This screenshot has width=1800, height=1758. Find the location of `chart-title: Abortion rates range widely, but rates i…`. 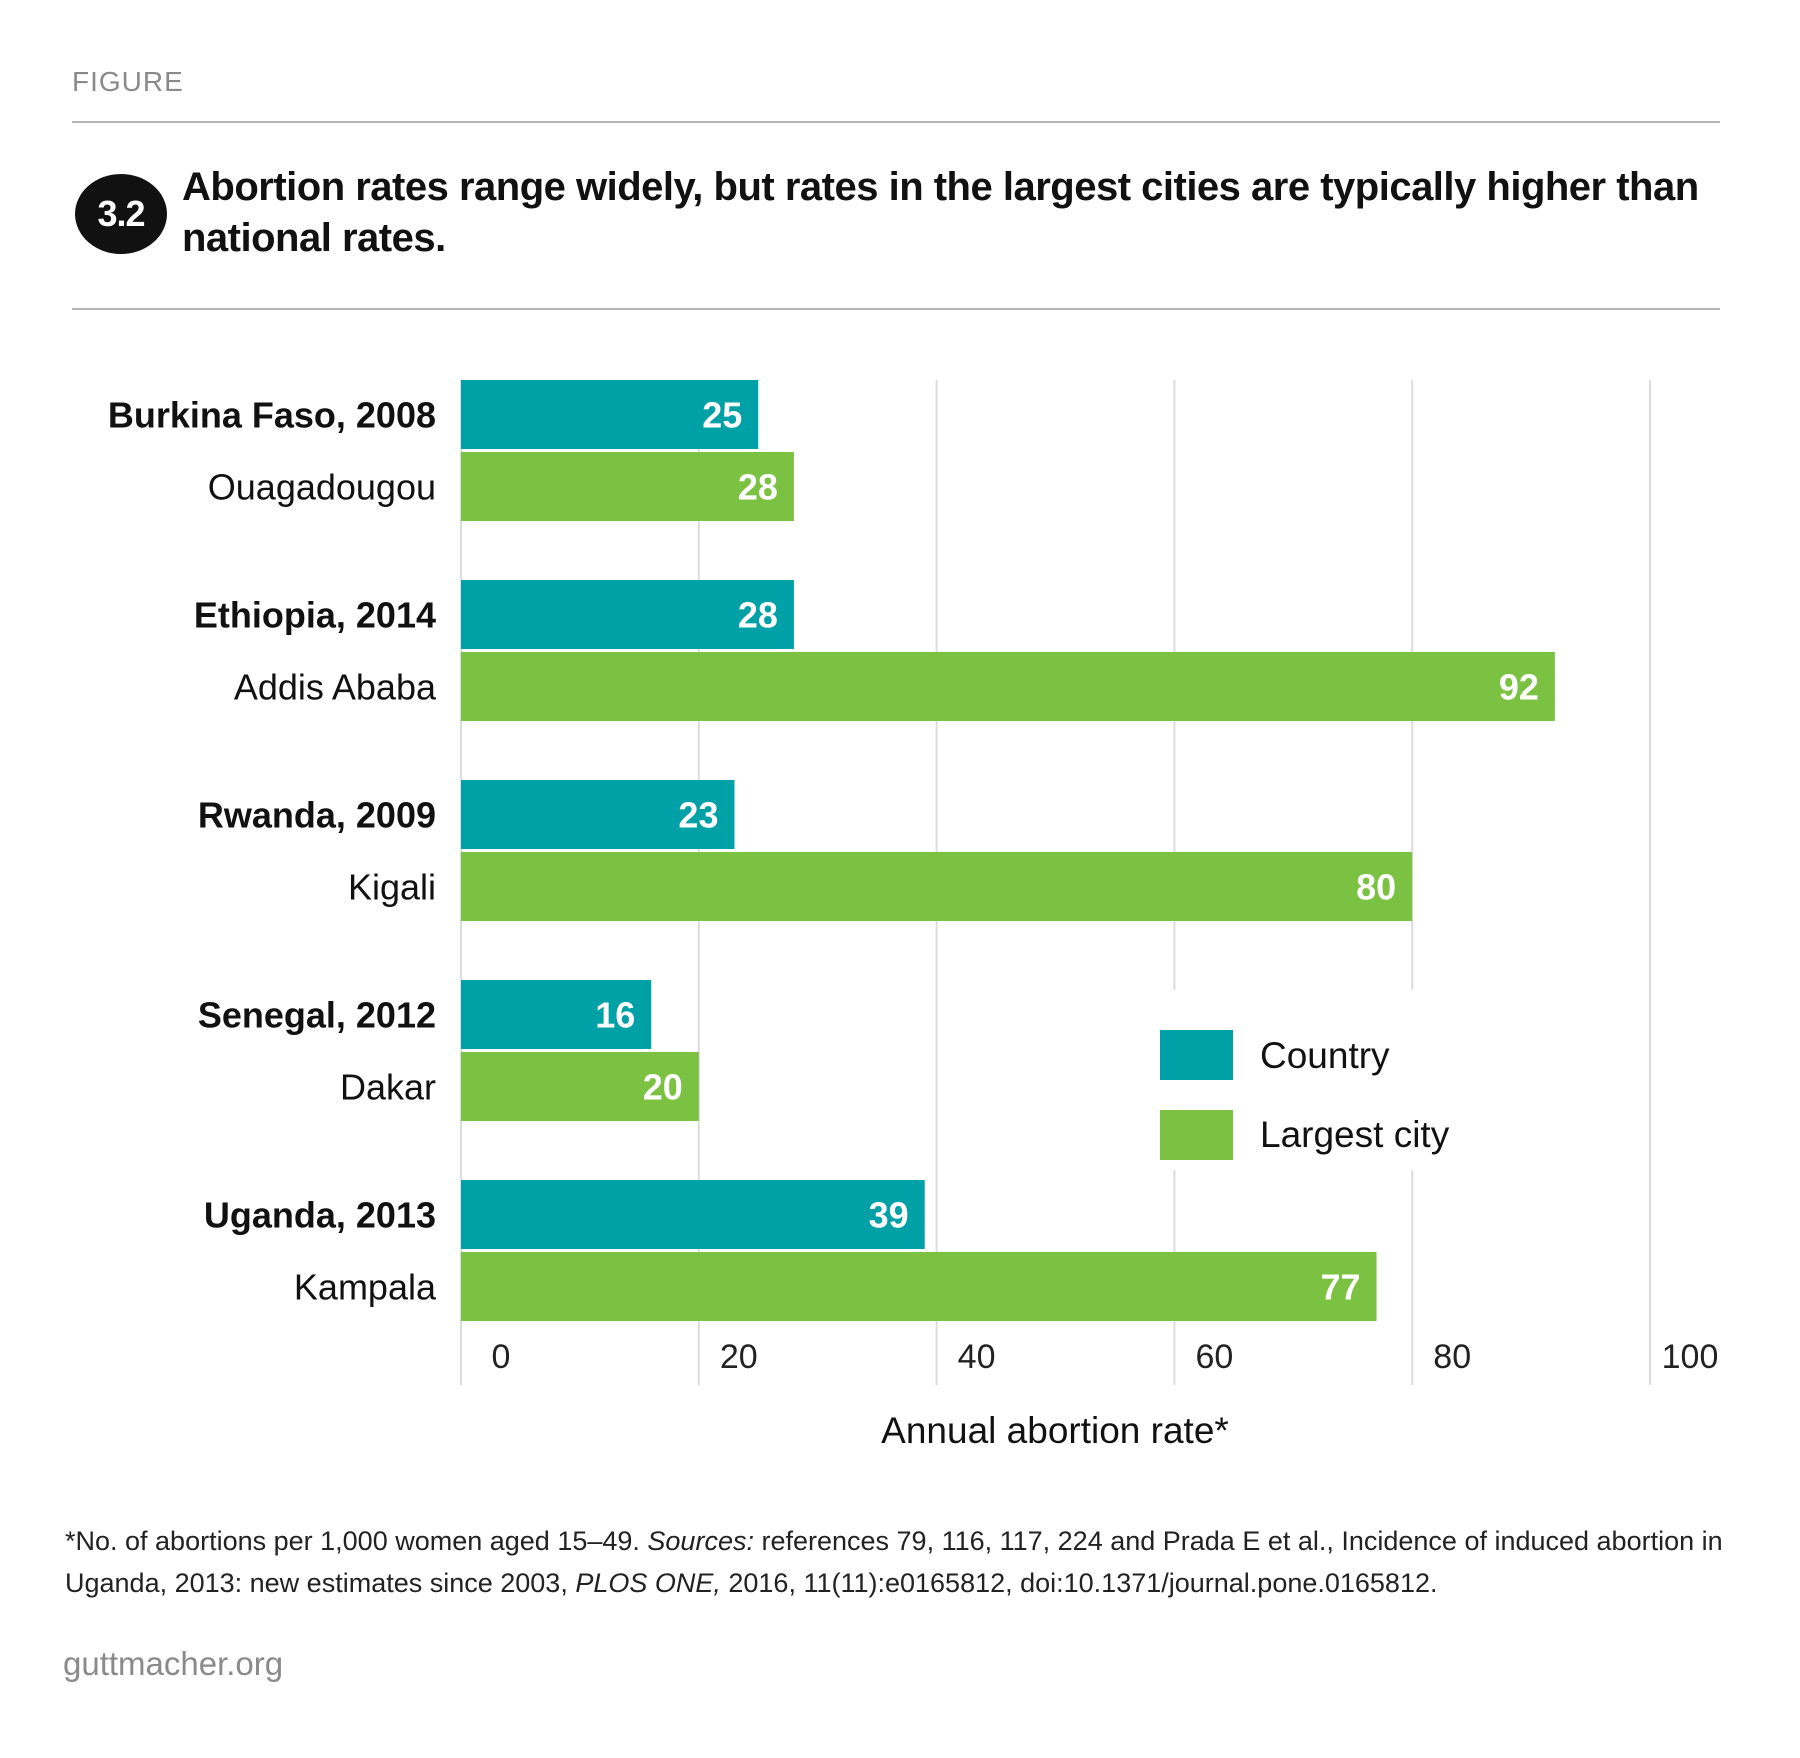

chart-title: Abortion rates range widely, but rates i… is located at coordinates (940, 212).